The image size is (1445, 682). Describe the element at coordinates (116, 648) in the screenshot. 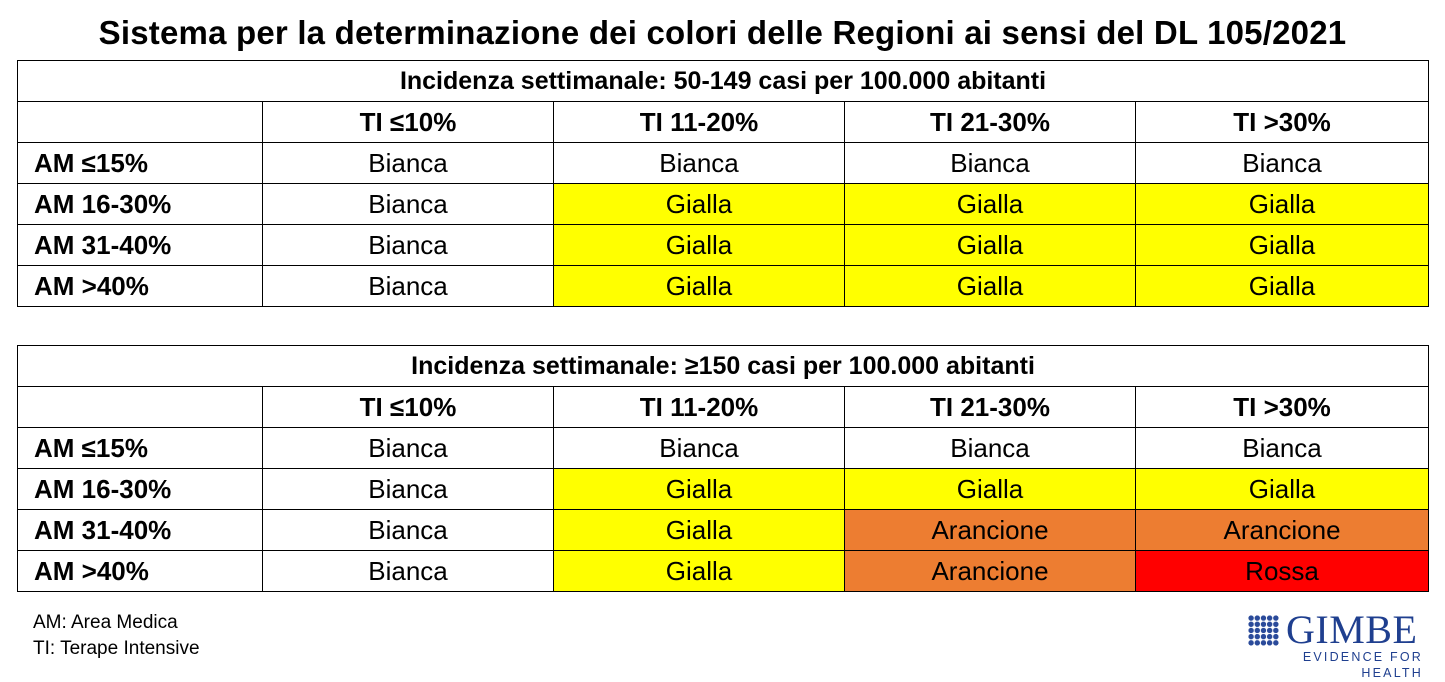

I see `legend-ti: TI: Terape Intensive` at that location.